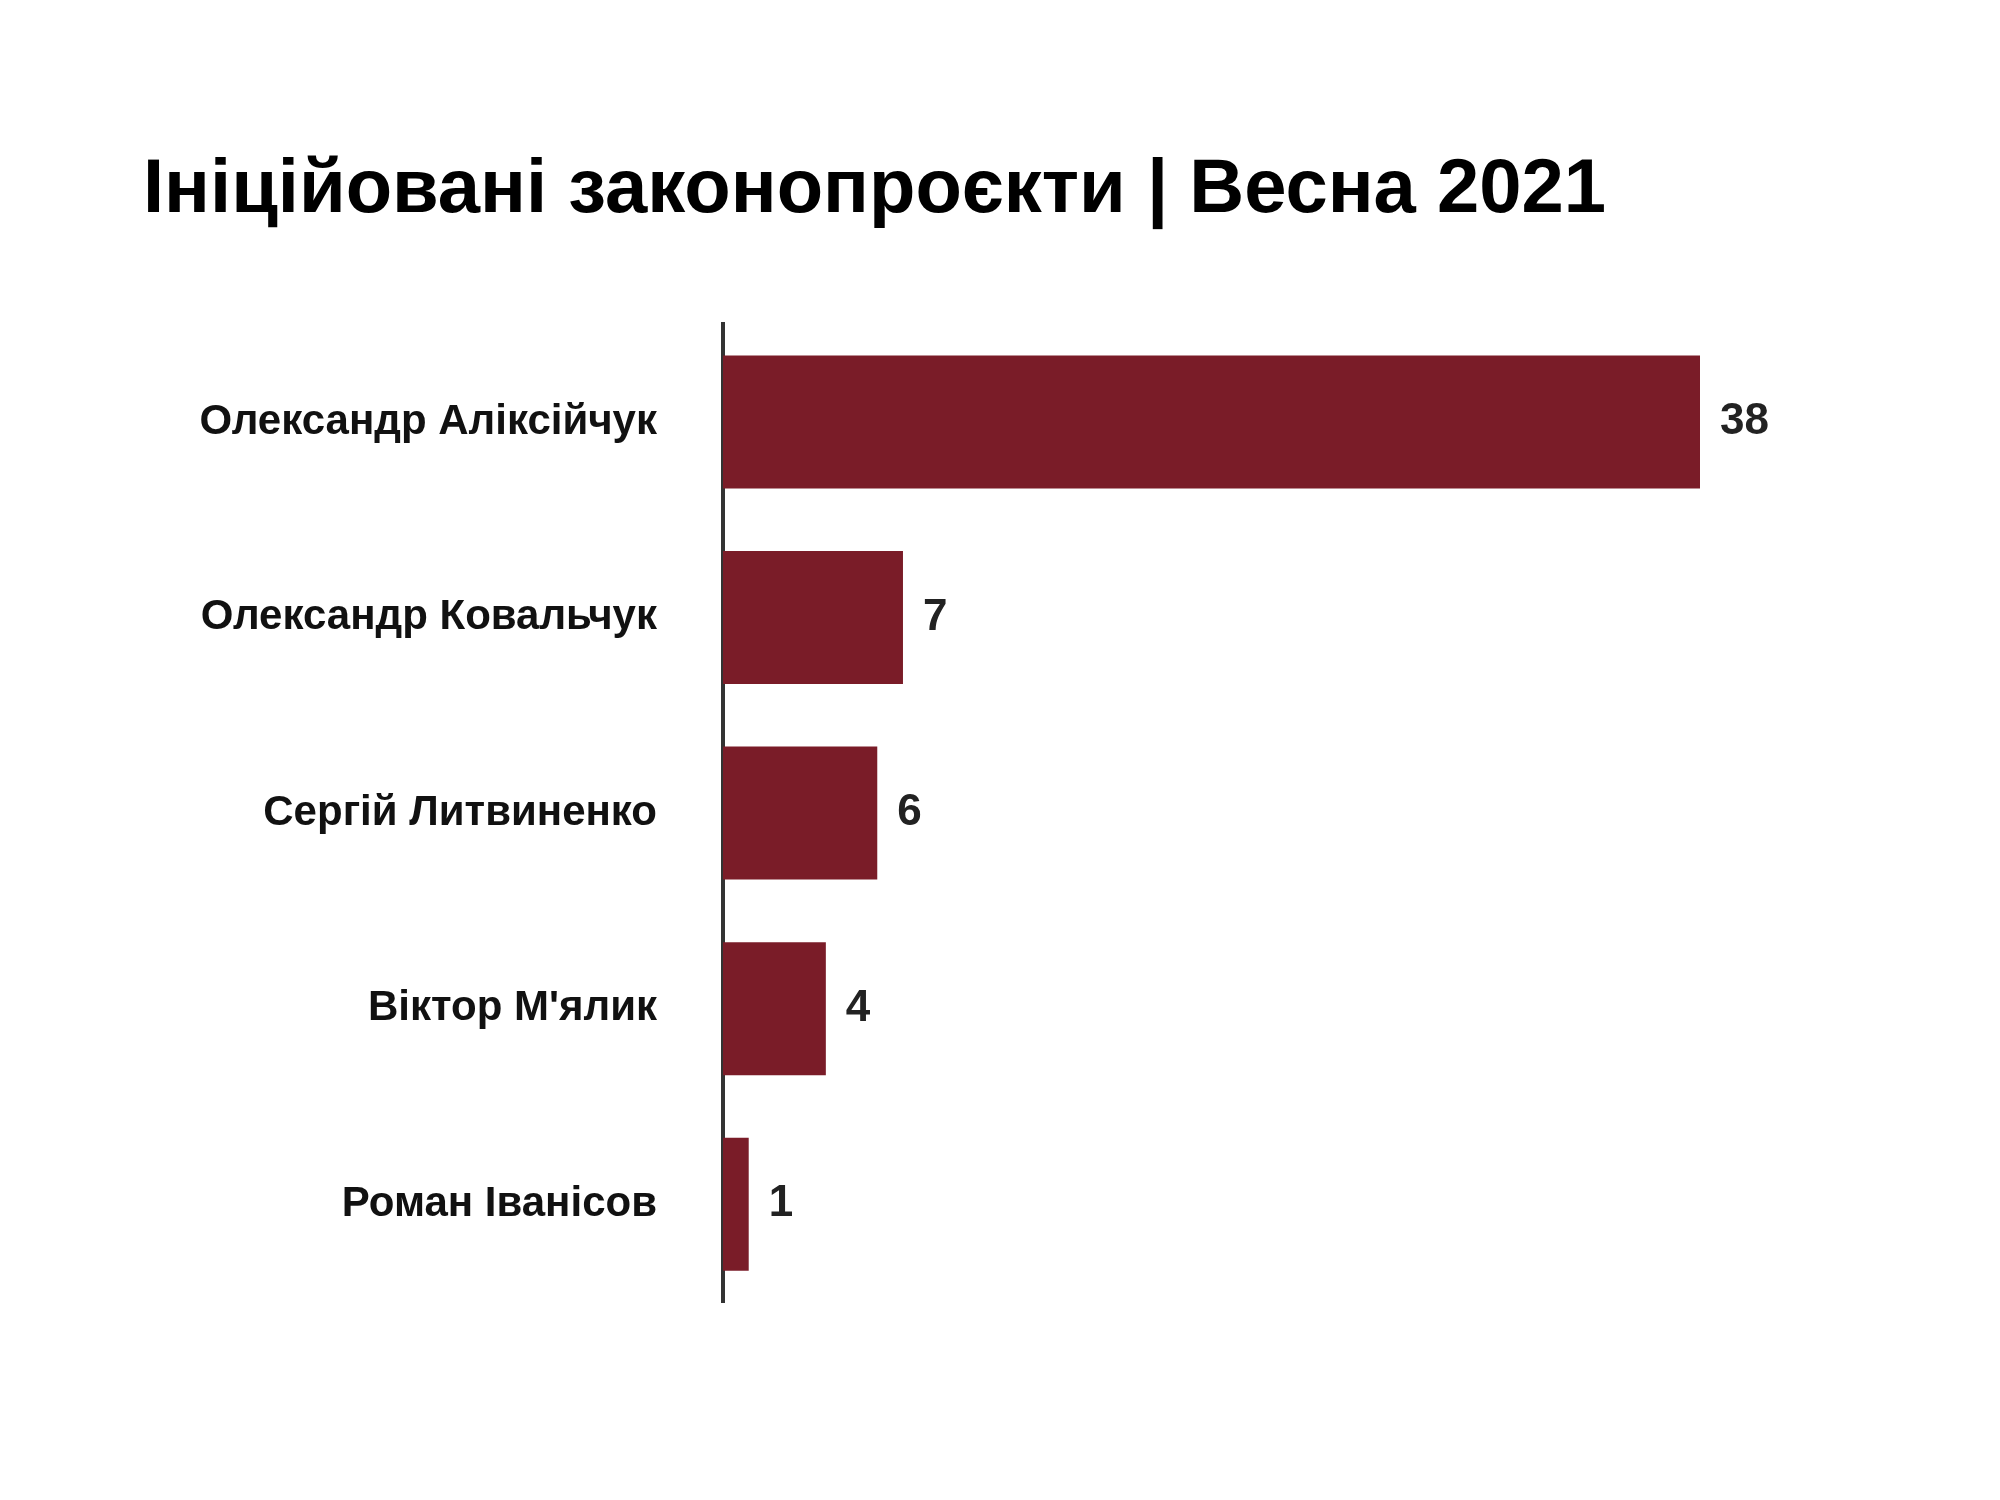 This screenshot has width=2000, height=1500. Describe the element at coordinates (875, 186) in the screenshot. I see `chart-title: Ініційовані законопроєкти | Весна 2021` at that location.